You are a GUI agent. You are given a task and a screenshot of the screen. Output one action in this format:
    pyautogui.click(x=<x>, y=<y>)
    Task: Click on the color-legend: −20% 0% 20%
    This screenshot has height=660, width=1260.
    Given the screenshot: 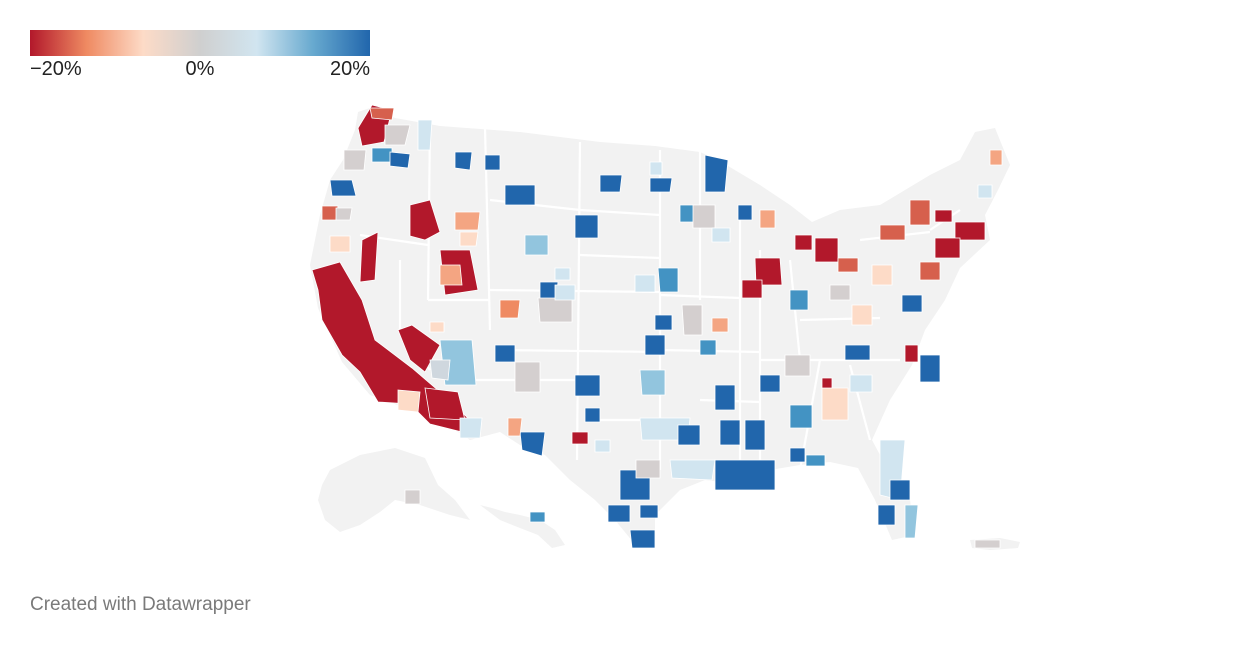 What is the action you would take?
    pyautogui.click(x=200, y=59)
    